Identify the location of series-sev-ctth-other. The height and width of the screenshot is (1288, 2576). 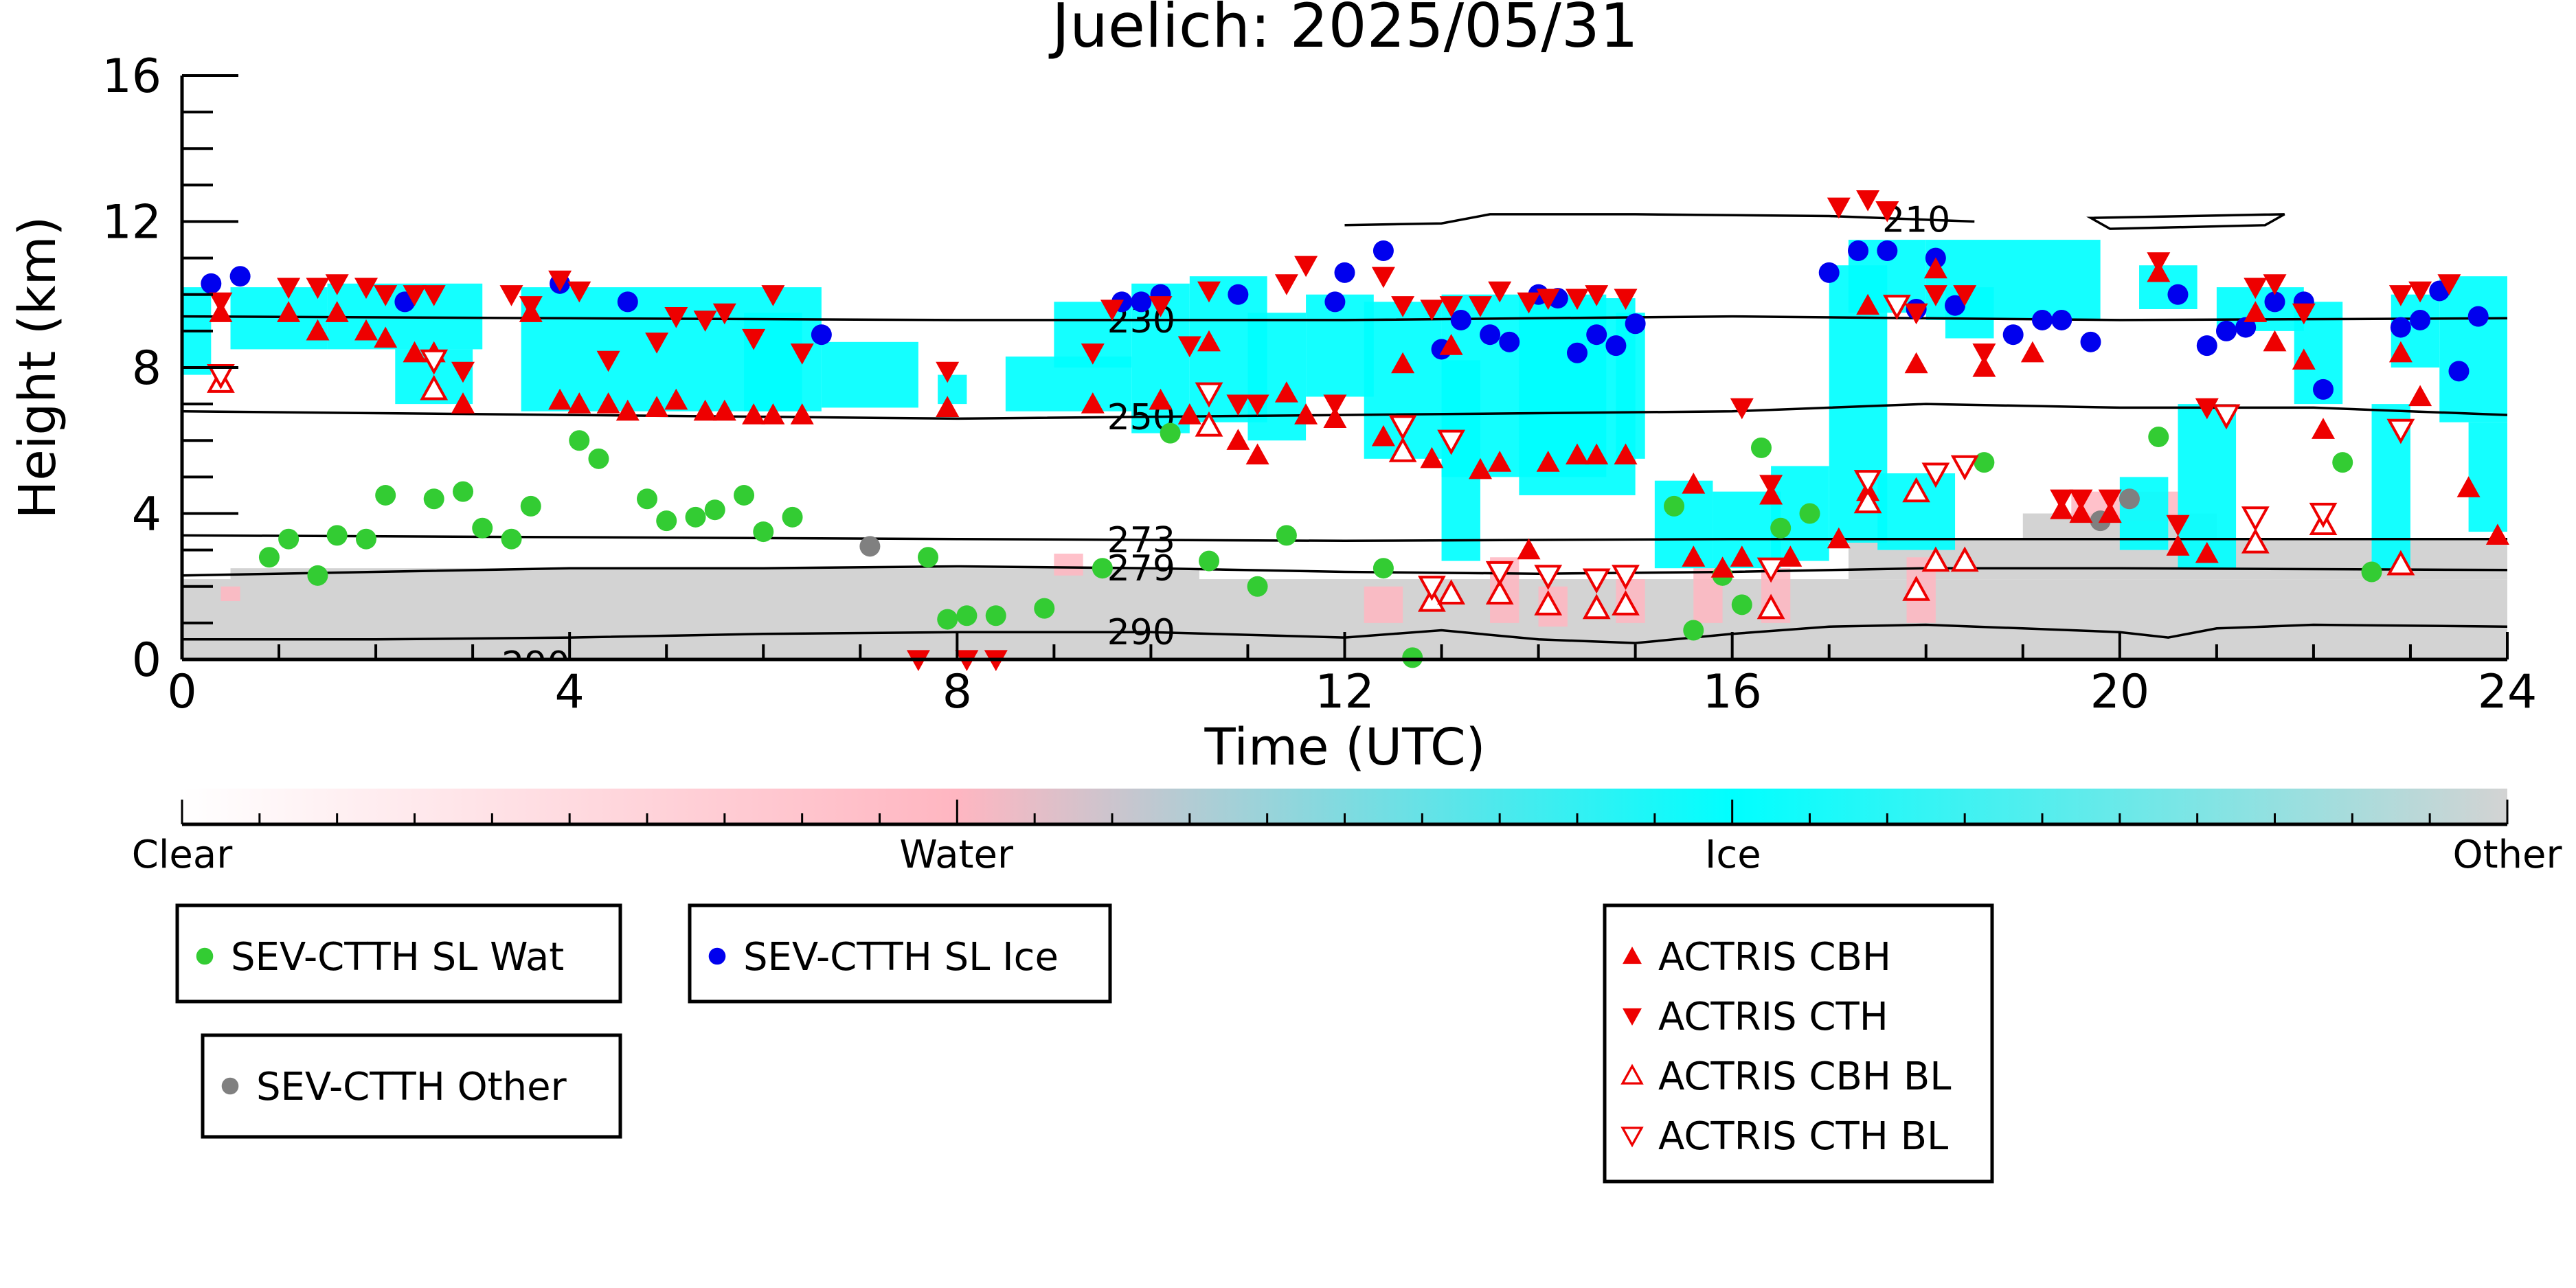
(1499, 522).